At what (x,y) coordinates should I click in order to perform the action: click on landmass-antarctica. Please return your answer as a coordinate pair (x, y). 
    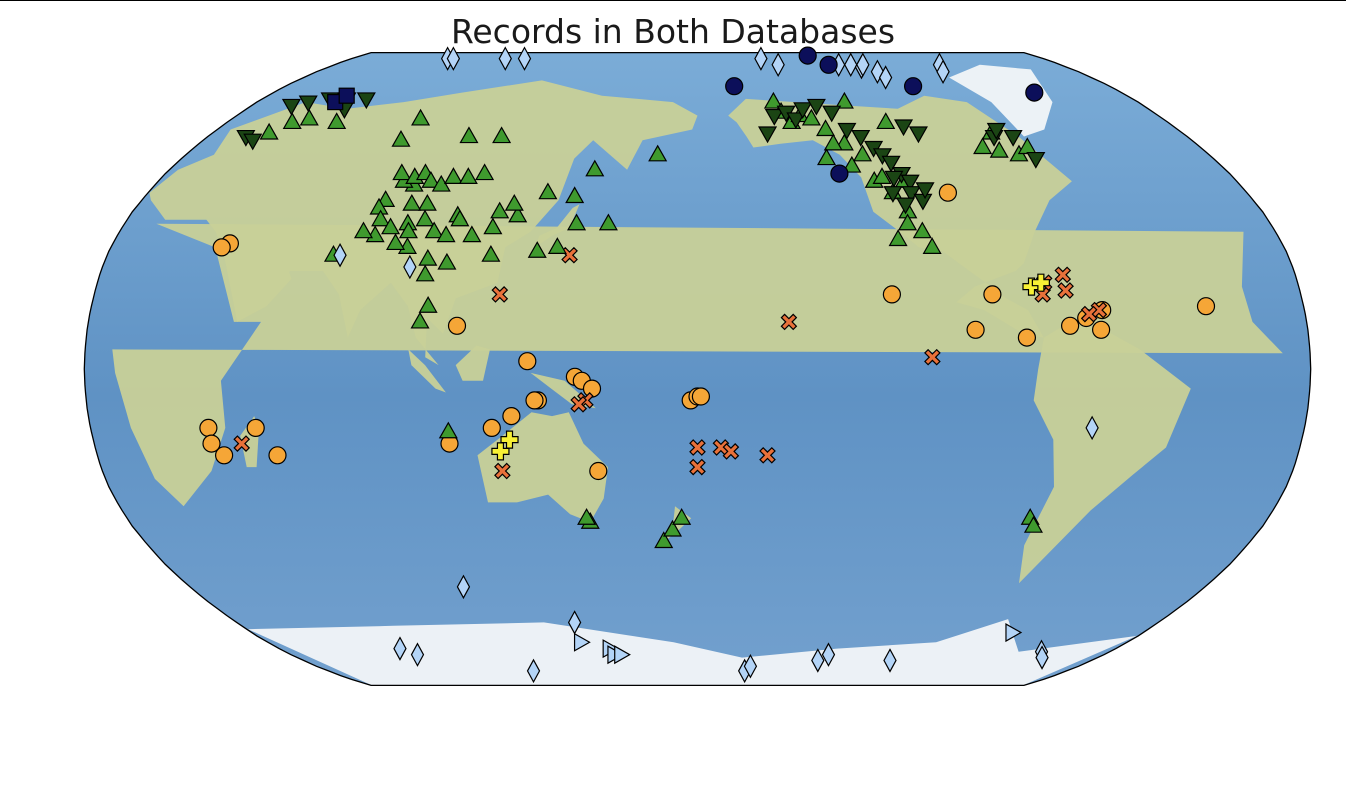
    Looking at the image, I should click on (692, 652).